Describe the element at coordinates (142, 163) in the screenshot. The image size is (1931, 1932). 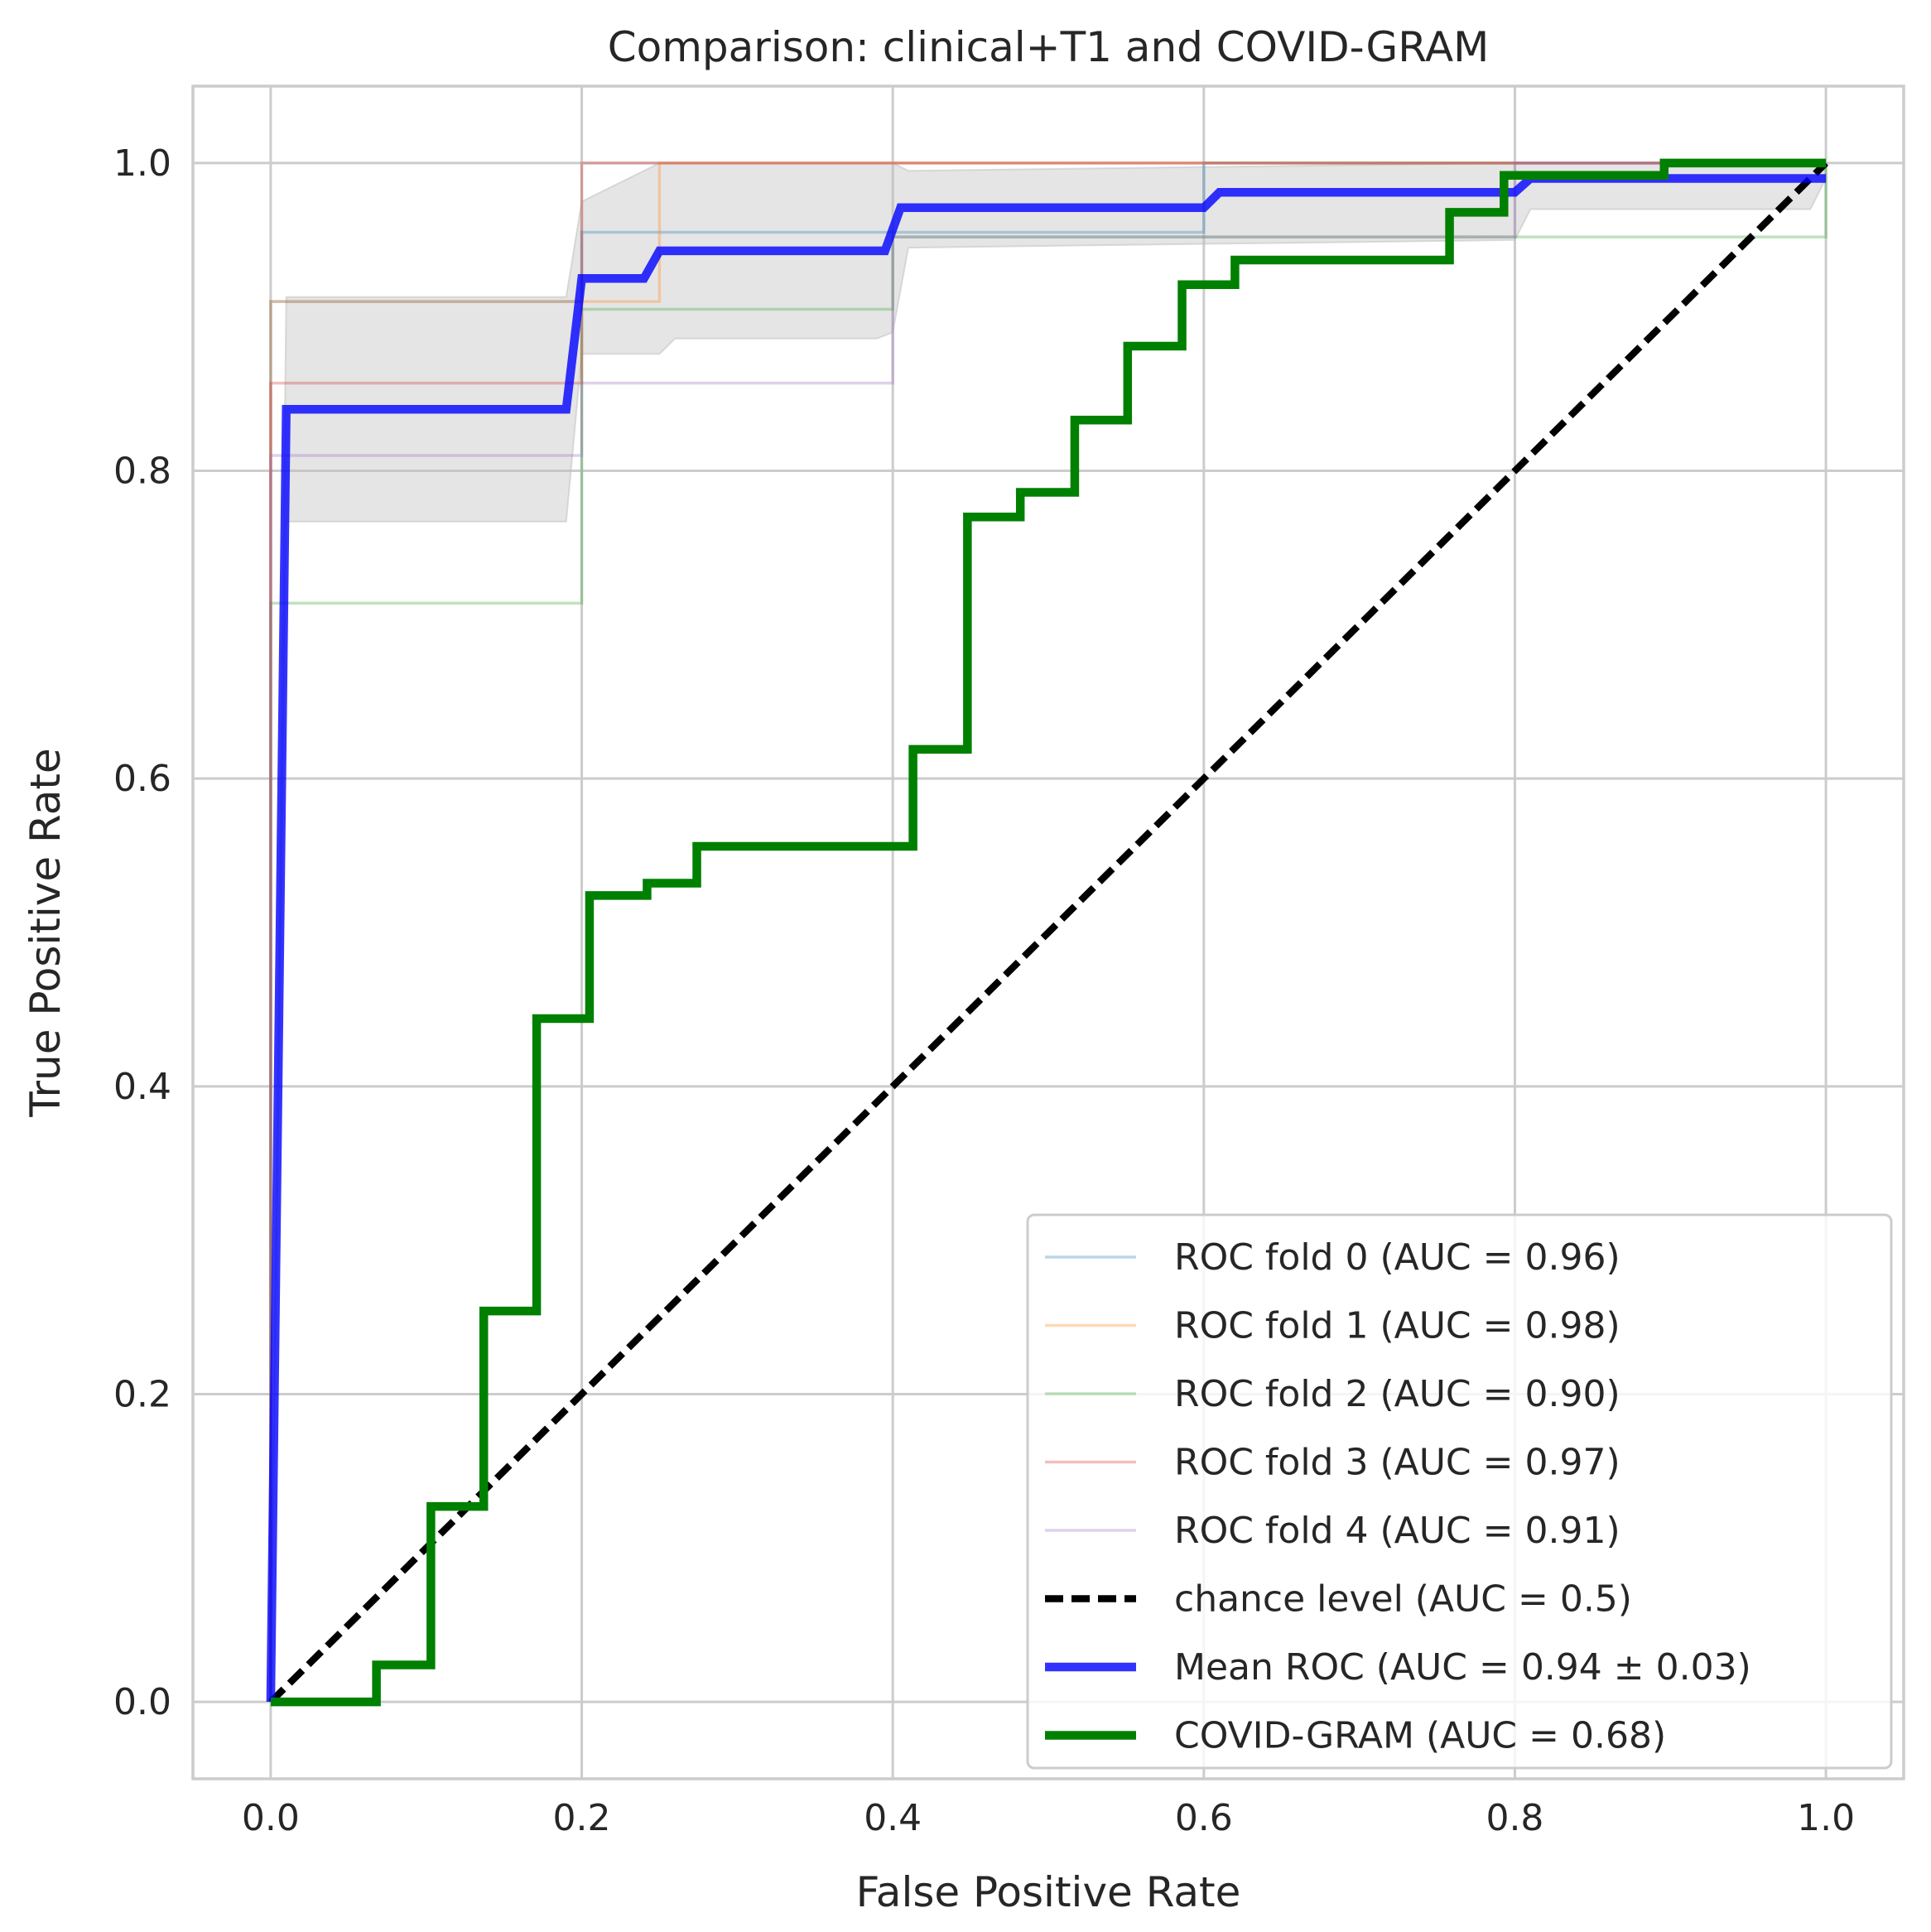
I see `y-tick-label: 1.0` at that location.